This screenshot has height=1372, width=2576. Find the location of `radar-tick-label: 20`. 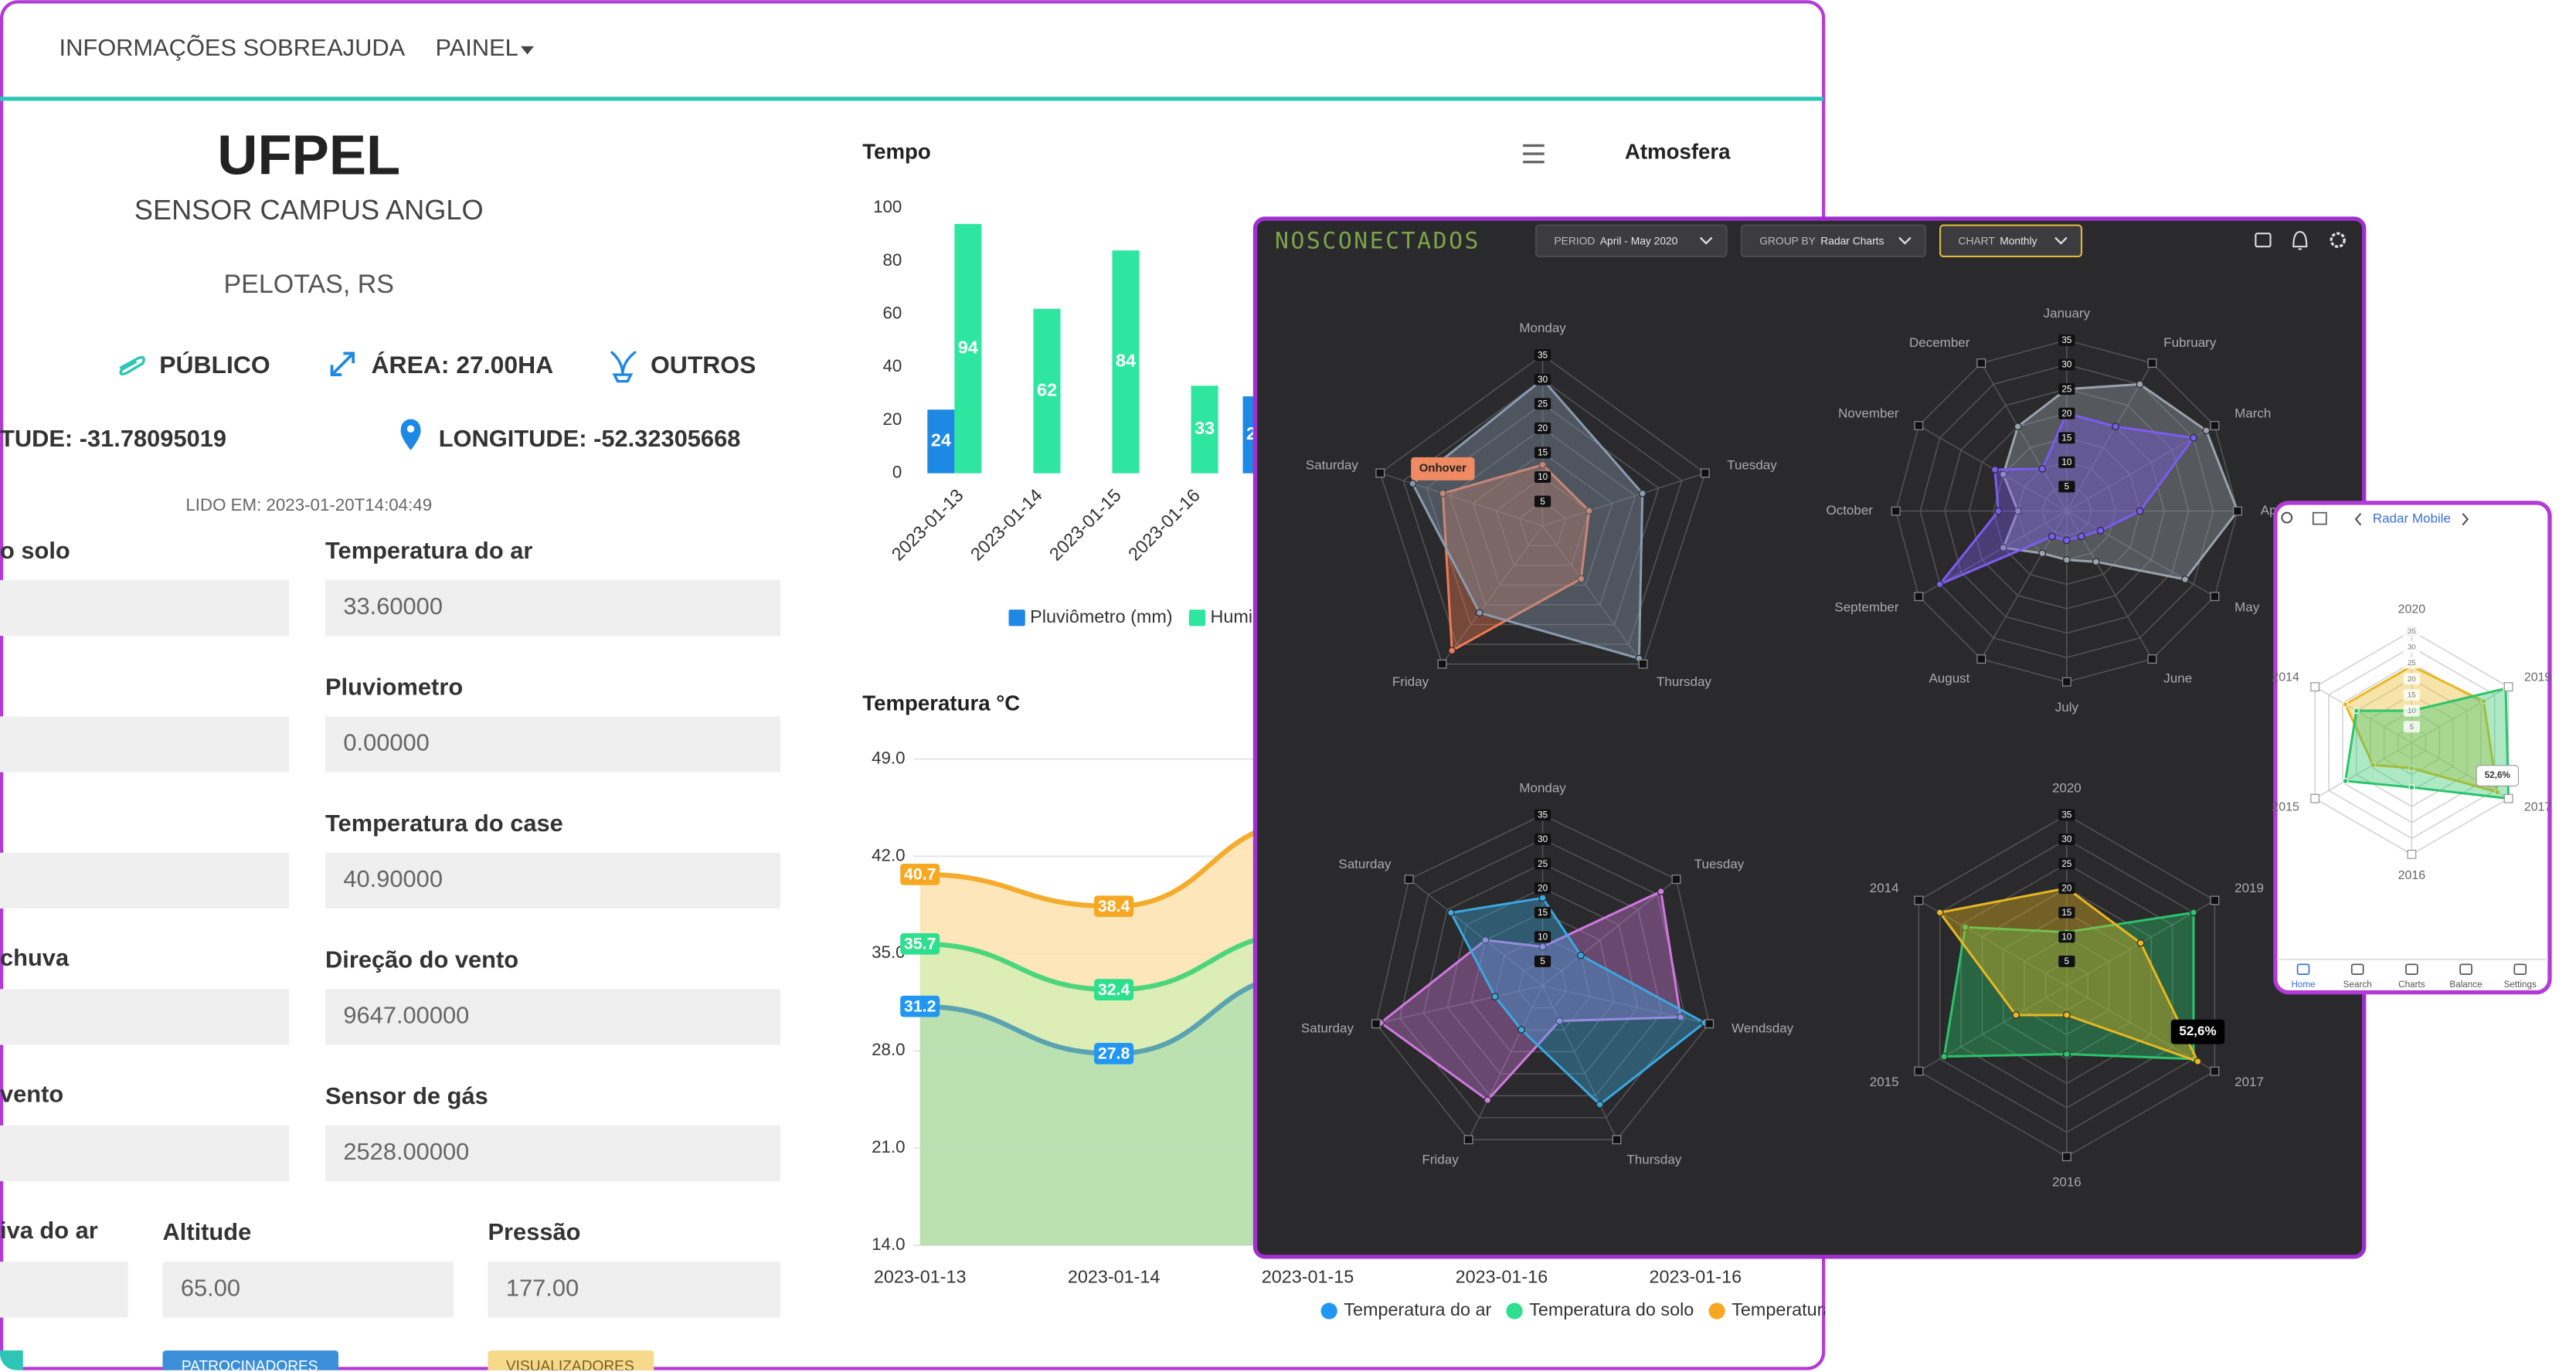

radar-tick-label: 20 is located at coordinates (1543, 888).